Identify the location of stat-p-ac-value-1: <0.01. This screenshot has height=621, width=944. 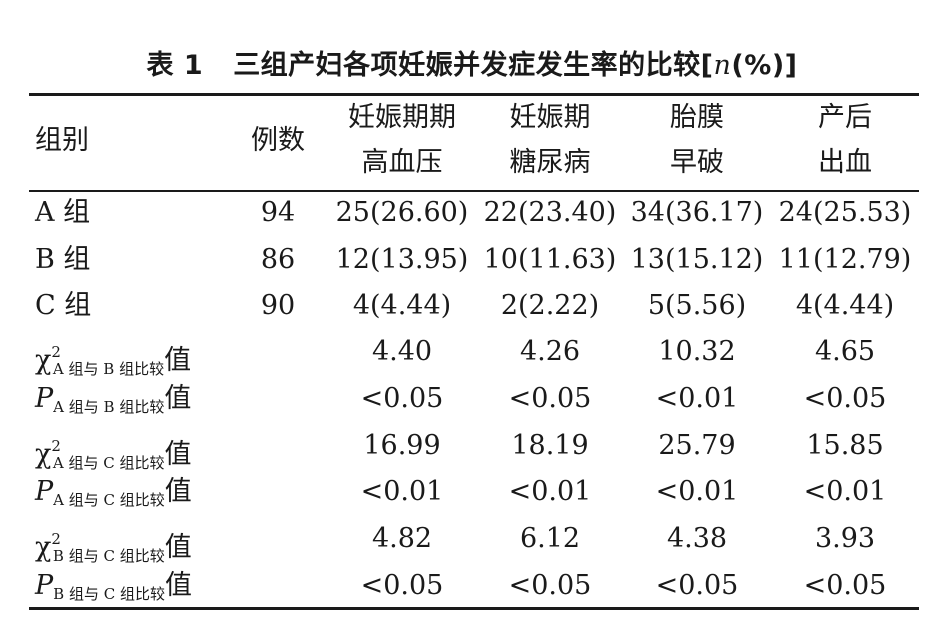
(402, 491).